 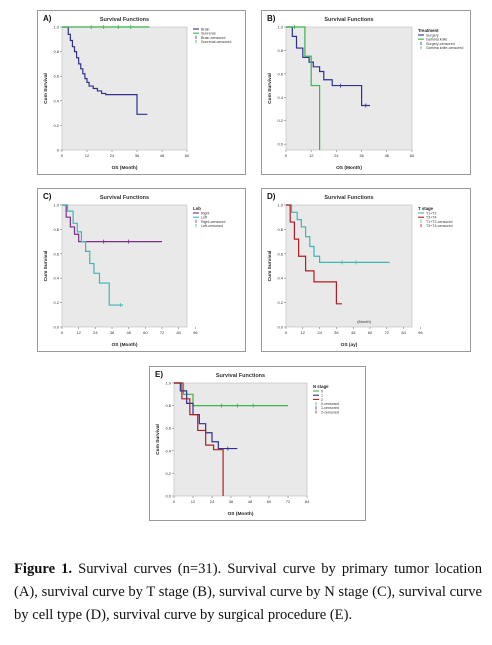 What do you see at coordinates (43, 569) in the screenshot?
I see `caption-label: Figure 1.` at bounding box center [43, 569].